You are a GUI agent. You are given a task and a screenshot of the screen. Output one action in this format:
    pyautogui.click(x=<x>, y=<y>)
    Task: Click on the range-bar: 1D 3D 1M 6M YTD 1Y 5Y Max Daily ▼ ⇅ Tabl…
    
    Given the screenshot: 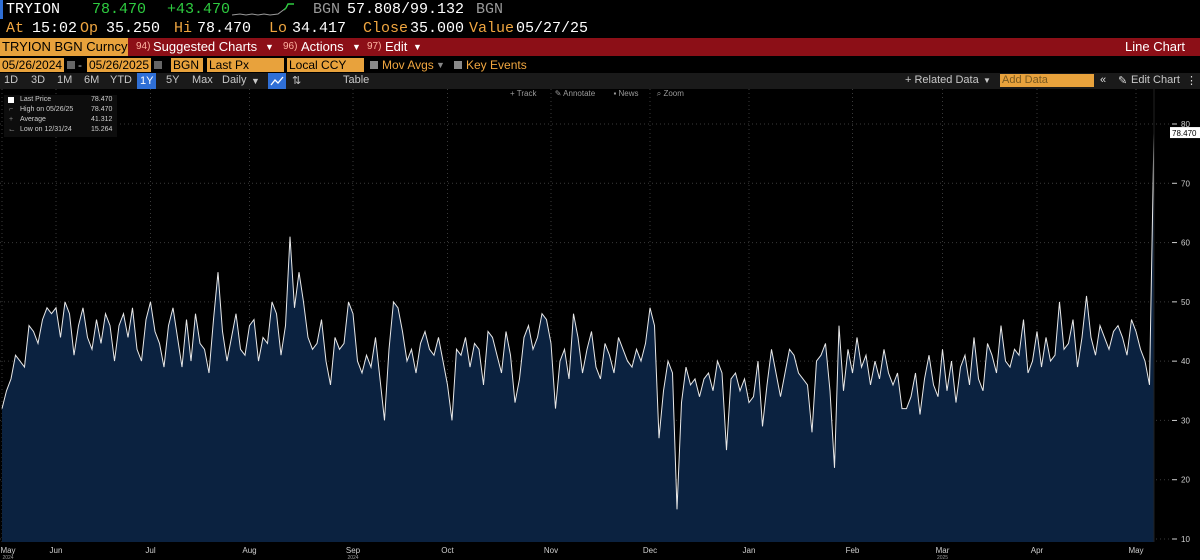 What is the action you would take?
    pyautogui.click(x=600, y=81)
    